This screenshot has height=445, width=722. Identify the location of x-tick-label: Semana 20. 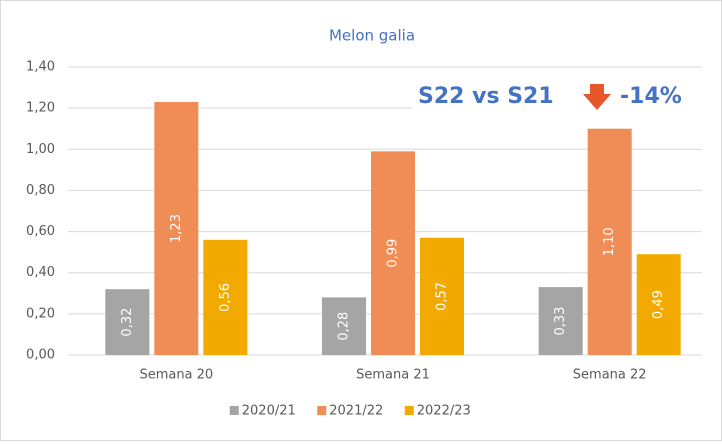
(176, 375).